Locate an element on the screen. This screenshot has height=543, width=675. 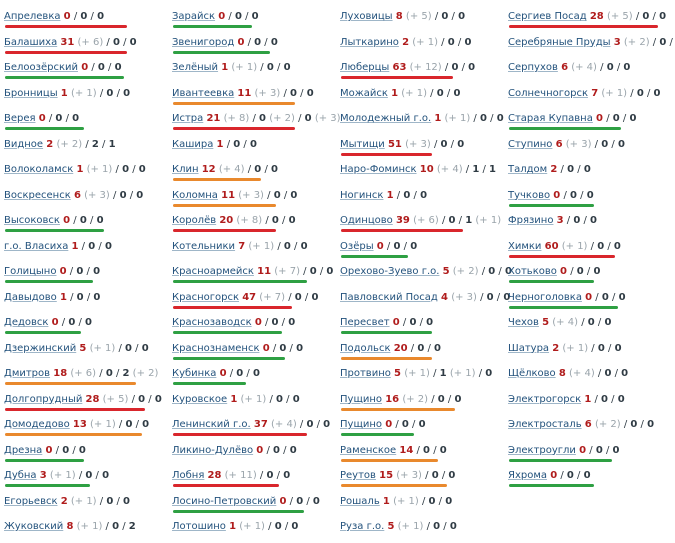
settlement-item: Лобня 28 (+ 11) / 0 / 0 is located at coordinates (251, 479).